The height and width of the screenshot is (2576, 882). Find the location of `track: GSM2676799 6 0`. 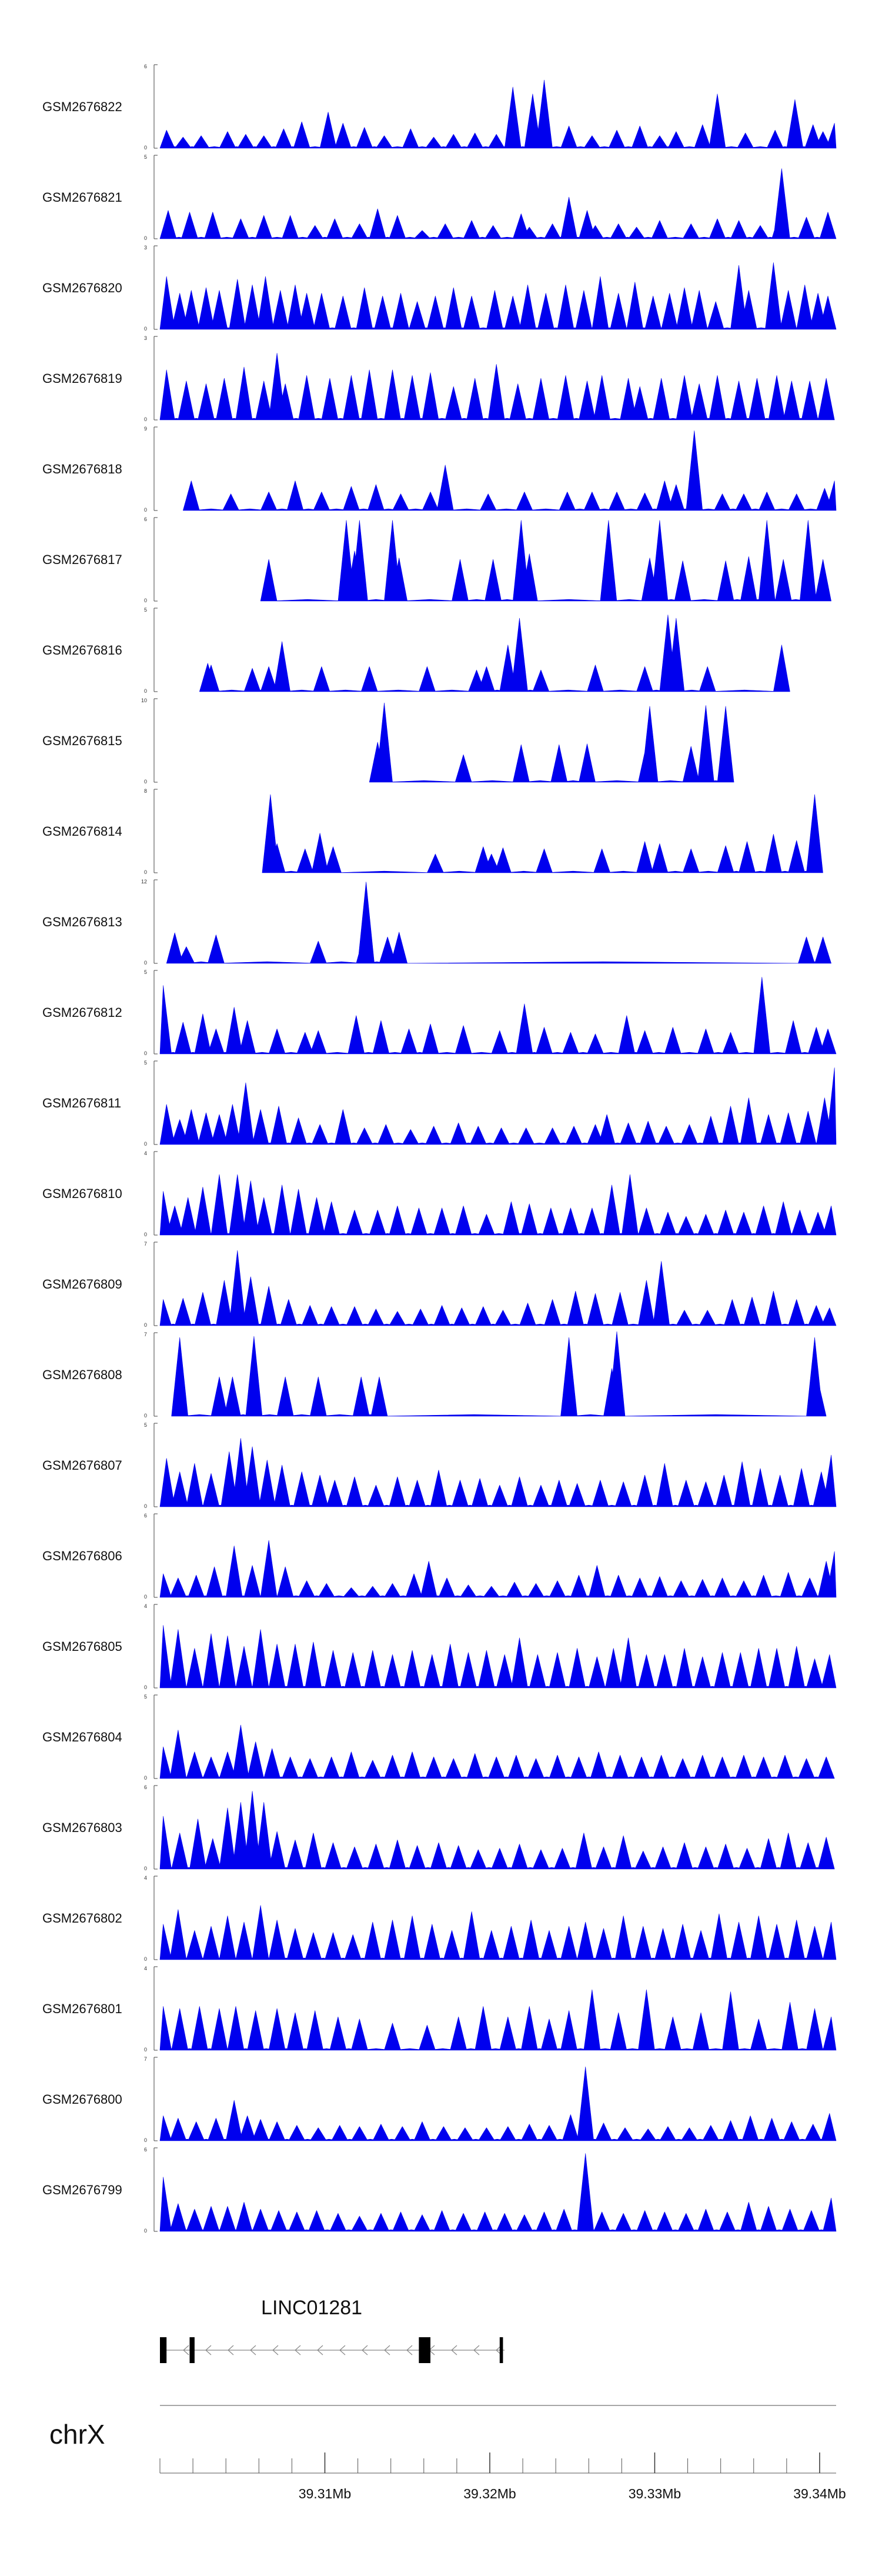

track: GSM2676799 6 0 is located at coordinates (439, 2190).